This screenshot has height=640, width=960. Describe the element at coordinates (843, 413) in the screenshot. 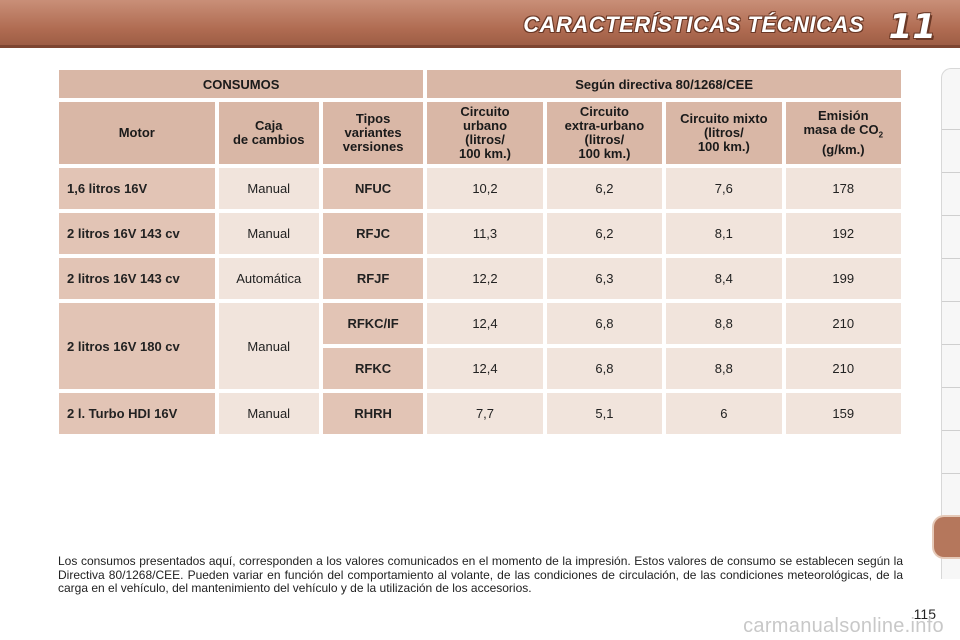

I see `co2-cell: 159` at that location.